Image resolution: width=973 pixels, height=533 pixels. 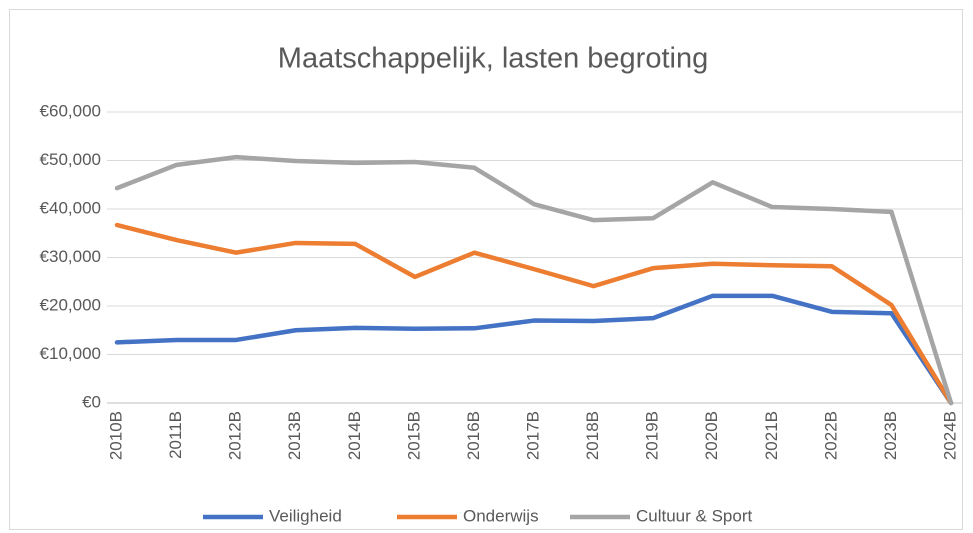 What do you see at coordinates (70, 353) in the screenshot?
I see `y-tick-label: €10,000` at bounding box center [70, 353].